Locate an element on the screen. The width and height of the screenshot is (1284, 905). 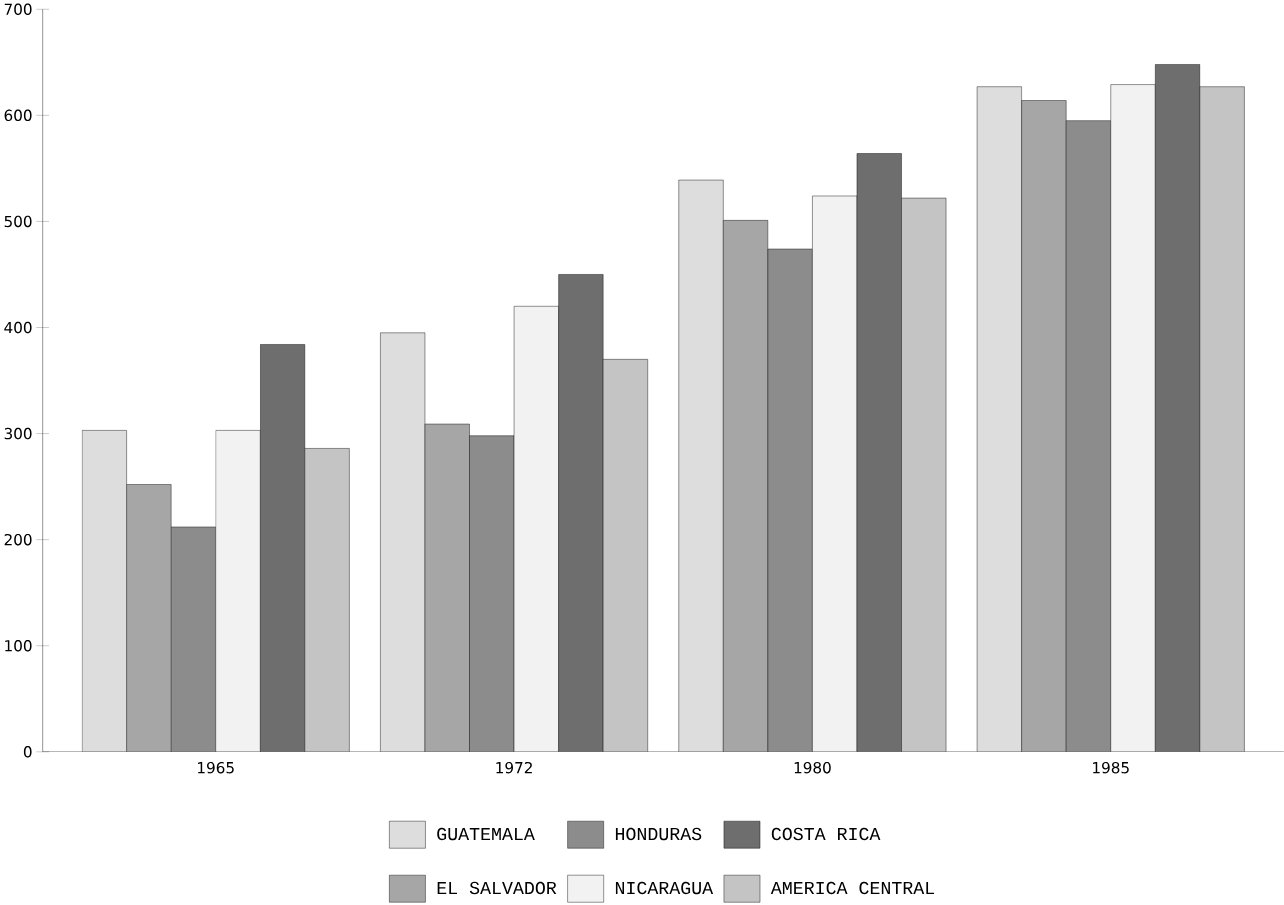
y-tick-label: 500 is located at coordinates (18, 221).